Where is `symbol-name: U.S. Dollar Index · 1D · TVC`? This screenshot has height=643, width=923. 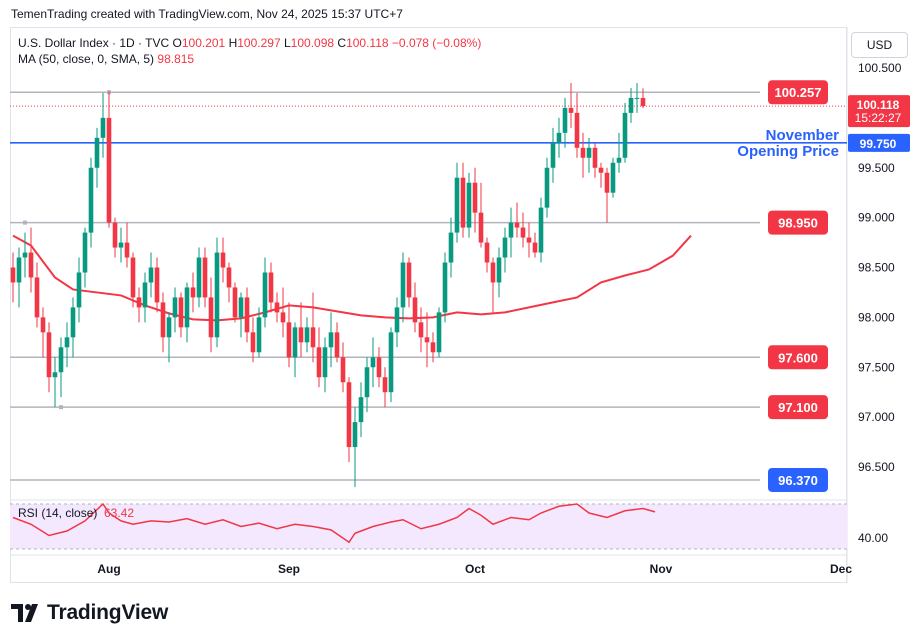 symbol-name: U.S. Dollar Index · 1D · TVC is located at coordinates (94, 43).